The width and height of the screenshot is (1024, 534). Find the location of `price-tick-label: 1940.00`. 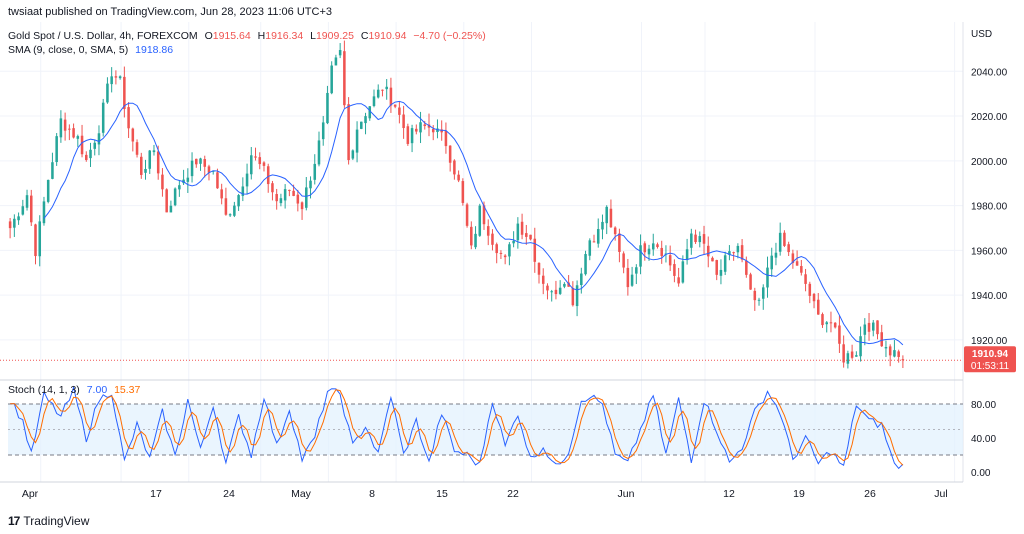

price-tick-label: 1940.00 is located at coordinates (989, 296).